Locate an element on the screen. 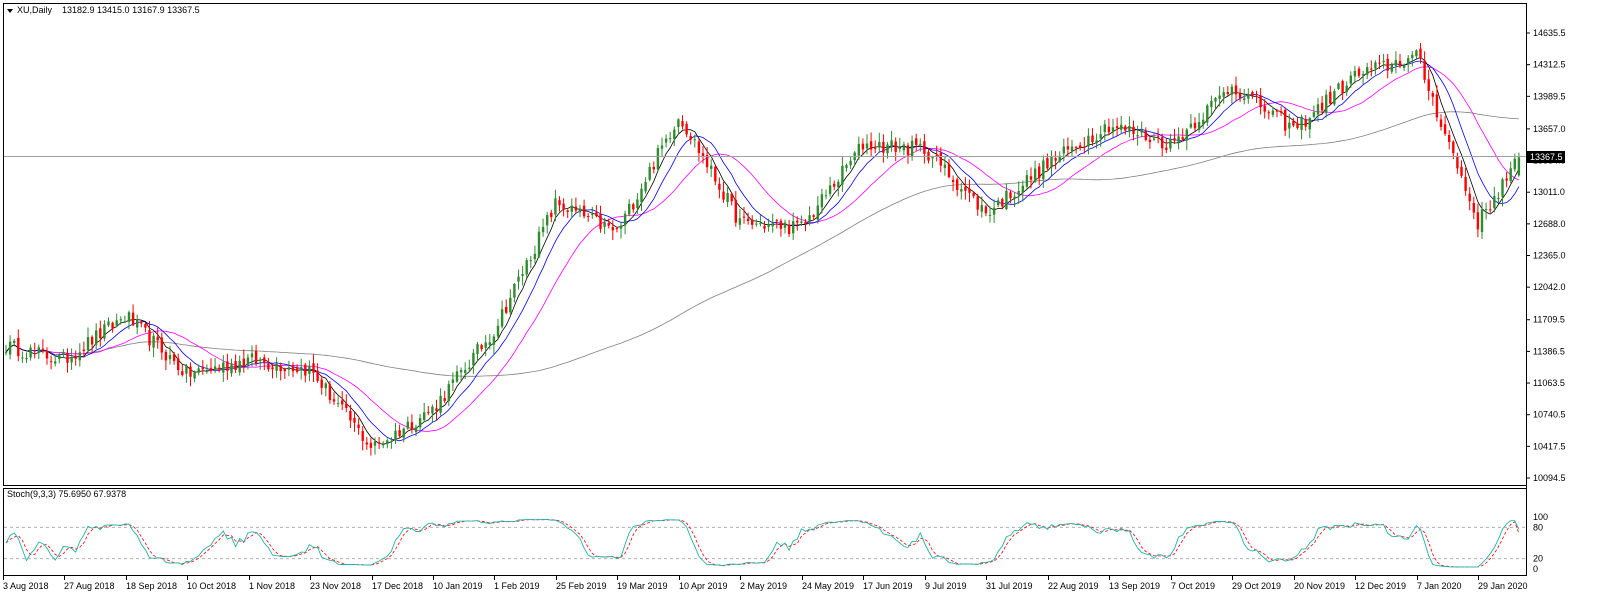 The image size is (1600, 609). time-label: 3 Aug 2018 is located at coordinates (26, 586).